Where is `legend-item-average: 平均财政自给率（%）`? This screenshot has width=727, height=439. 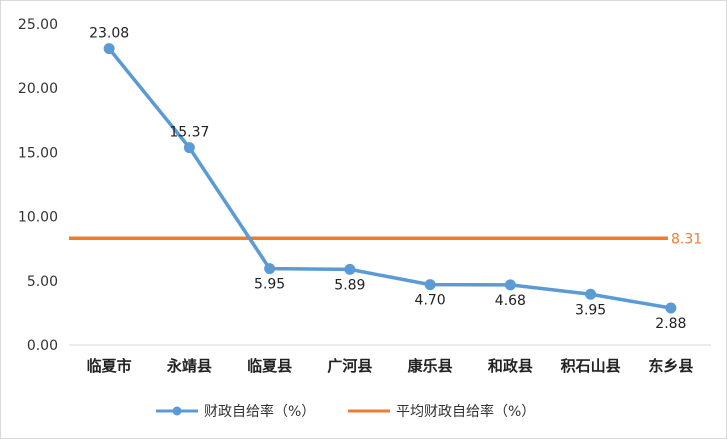 legend-item-average: 平均财政自给率（%） is located at coordinates (441, 411).